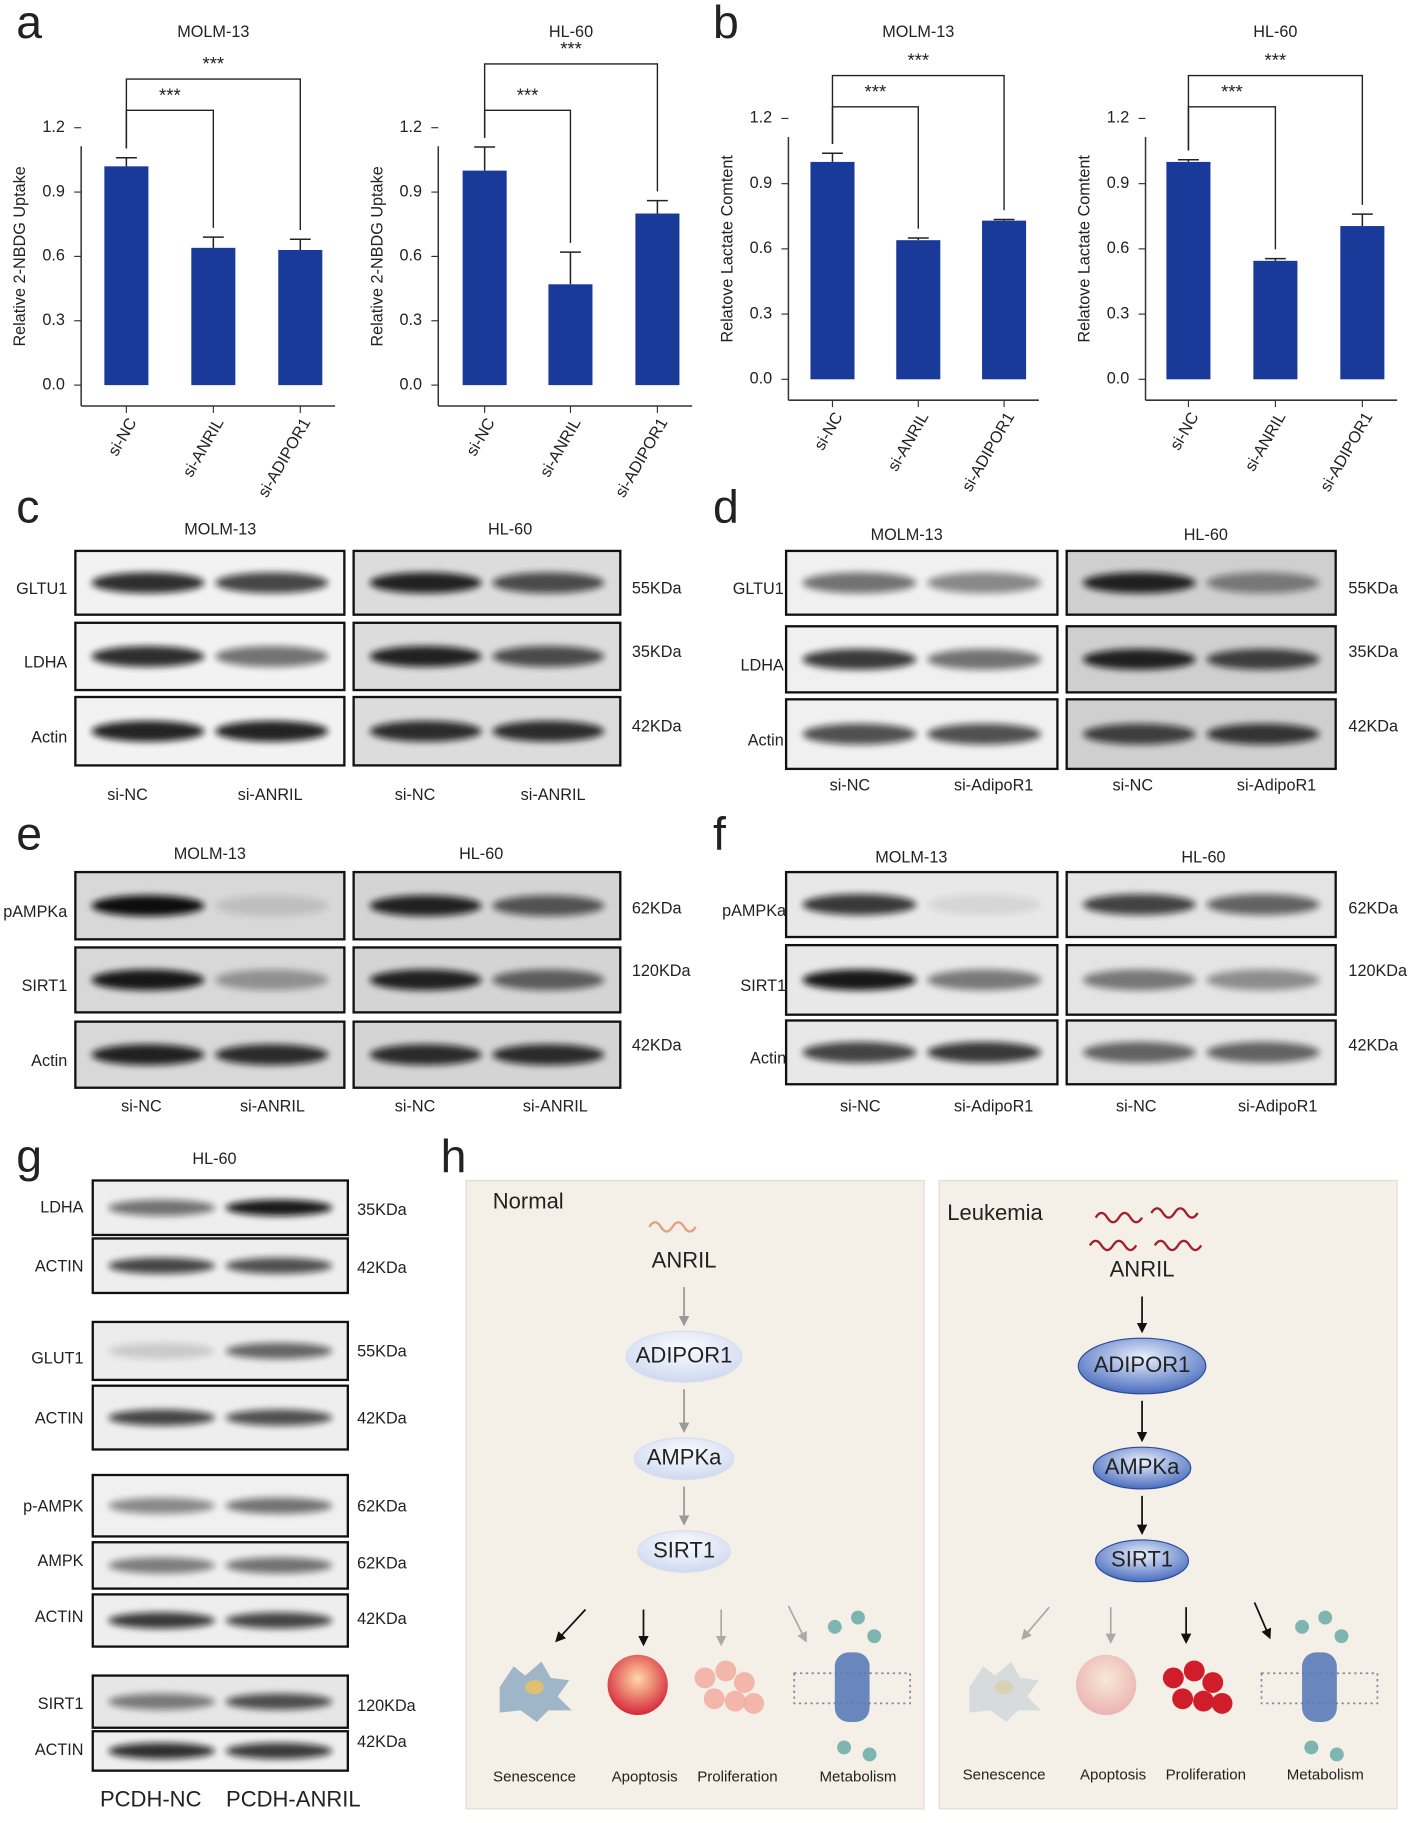  I want to click on size-label: 120KDa, so click(662, 971).